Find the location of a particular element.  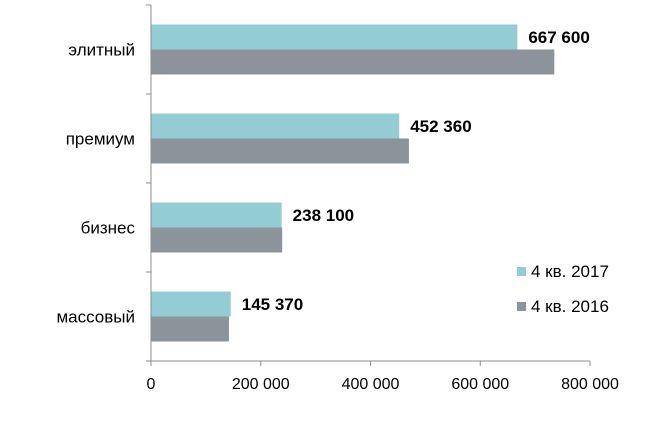

legend-label: 4 кв. 2016 is located at coordinates (570, 306).